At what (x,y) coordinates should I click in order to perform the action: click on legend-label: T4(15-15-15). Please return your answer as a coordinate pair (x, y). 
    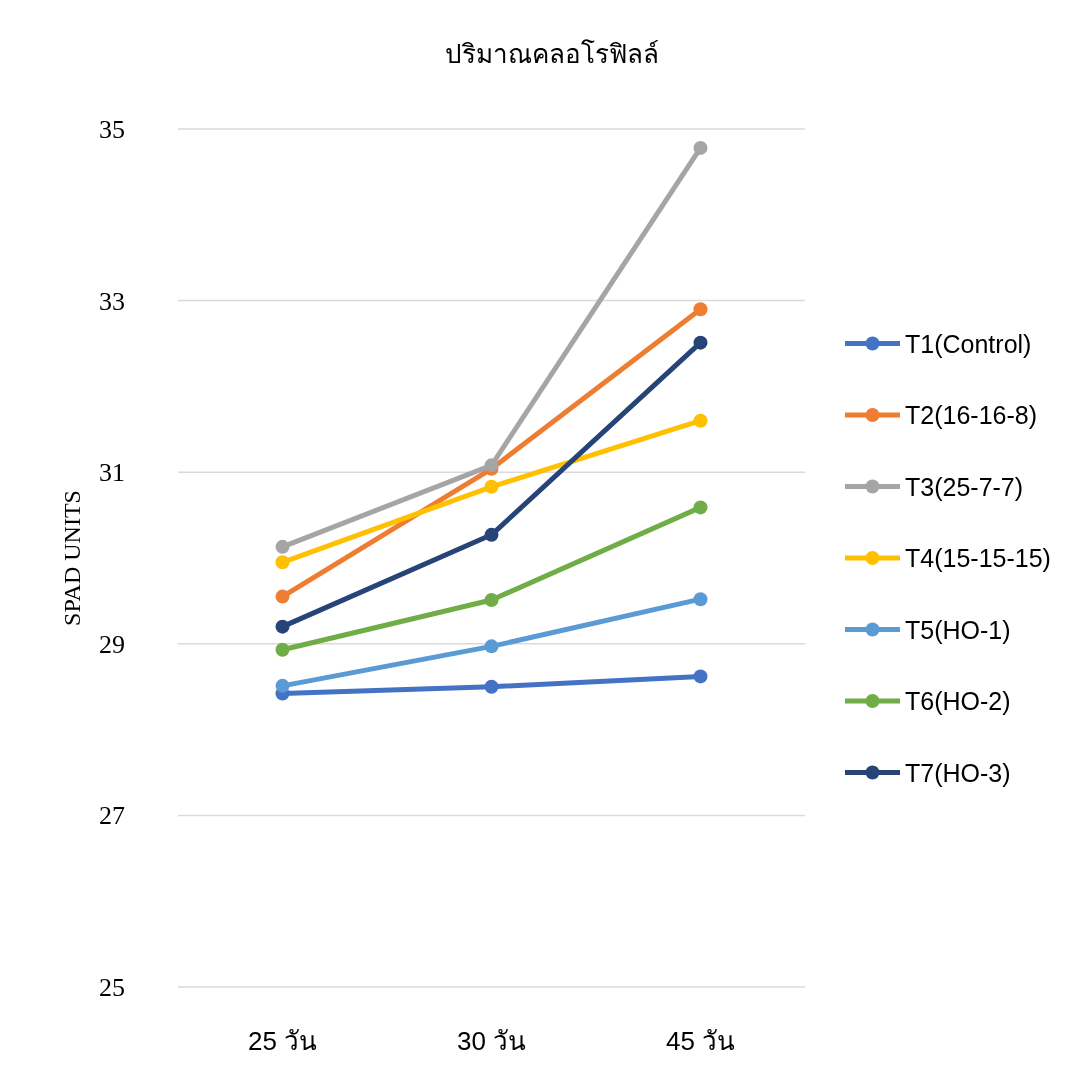
    Looking at the image, I should click on (978, 558).